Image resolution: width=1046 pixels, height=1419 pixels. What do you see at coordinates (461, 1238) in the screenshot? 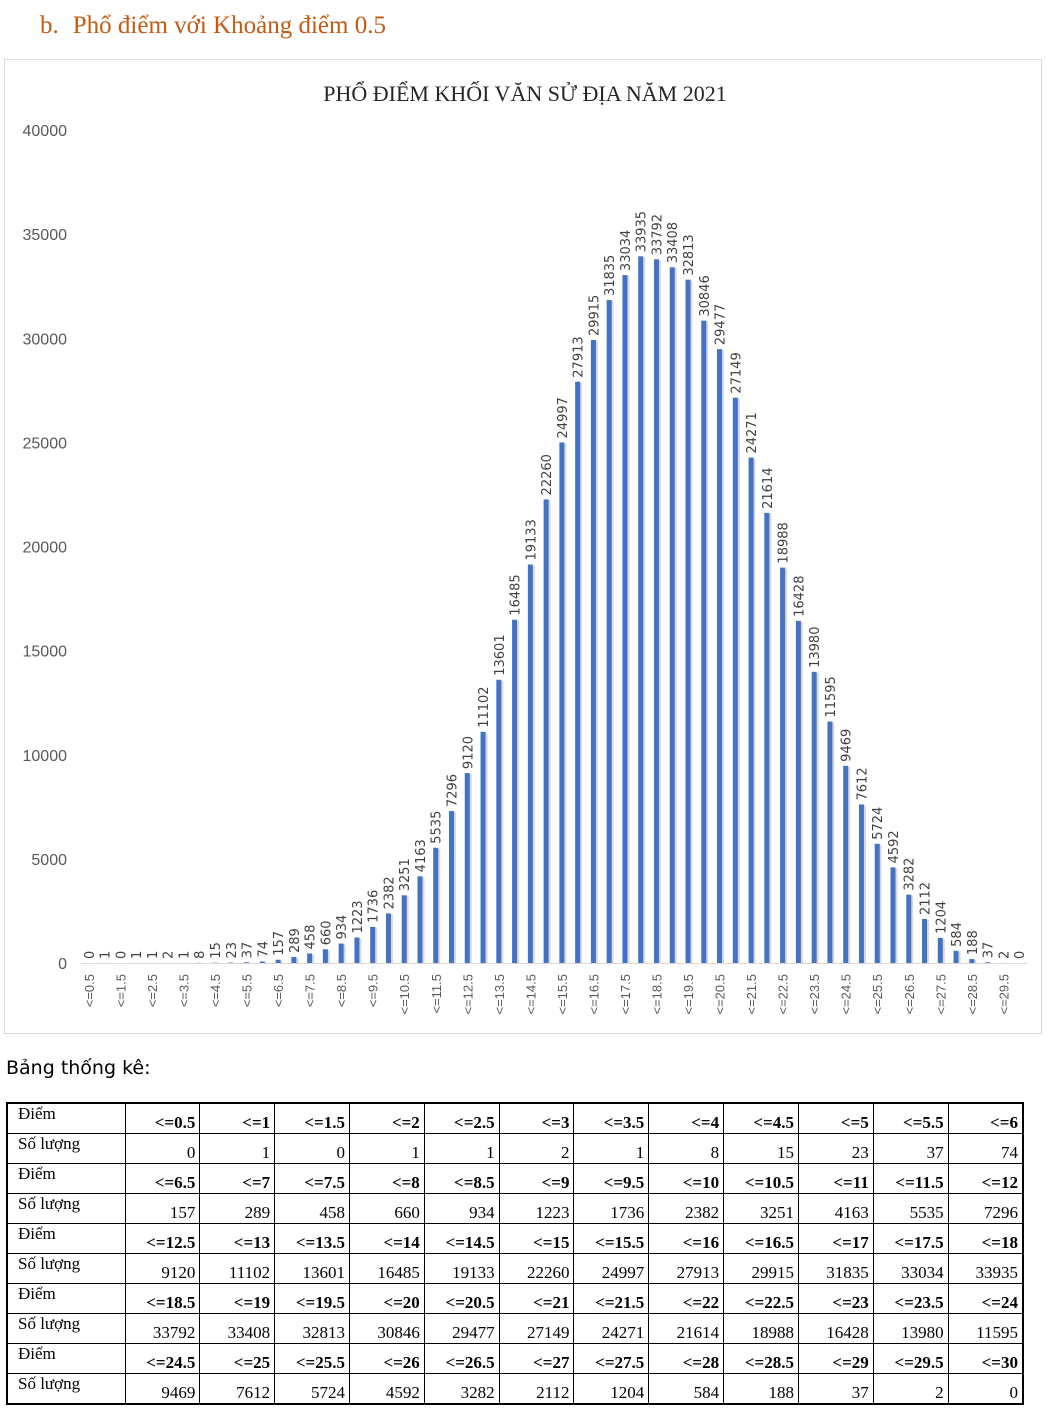
I see `score-cell: <=14.5` at bounding box center [461, 1238].